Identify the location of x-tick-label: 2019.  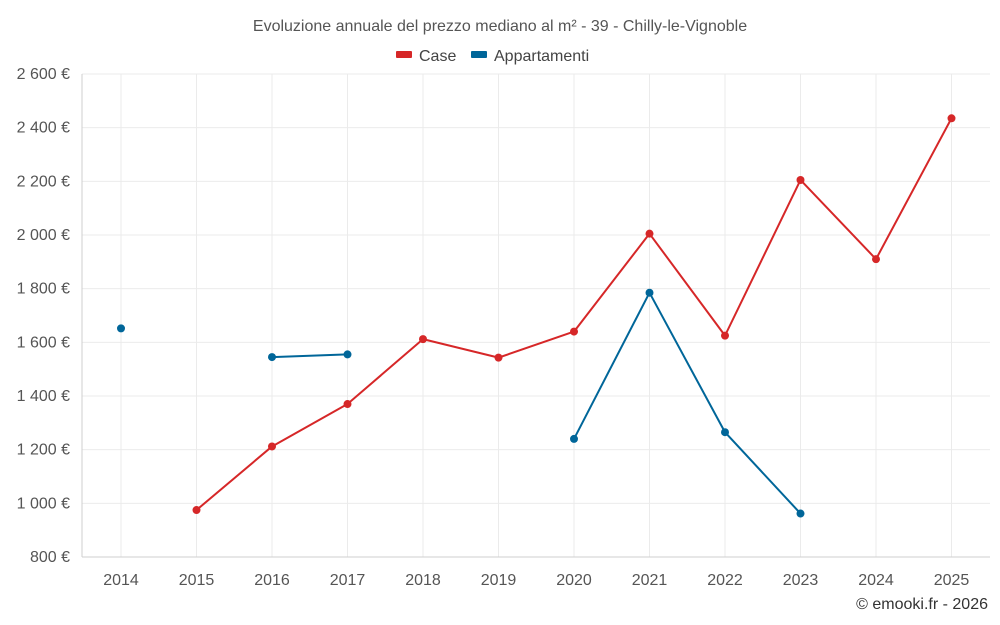
(499, 580).